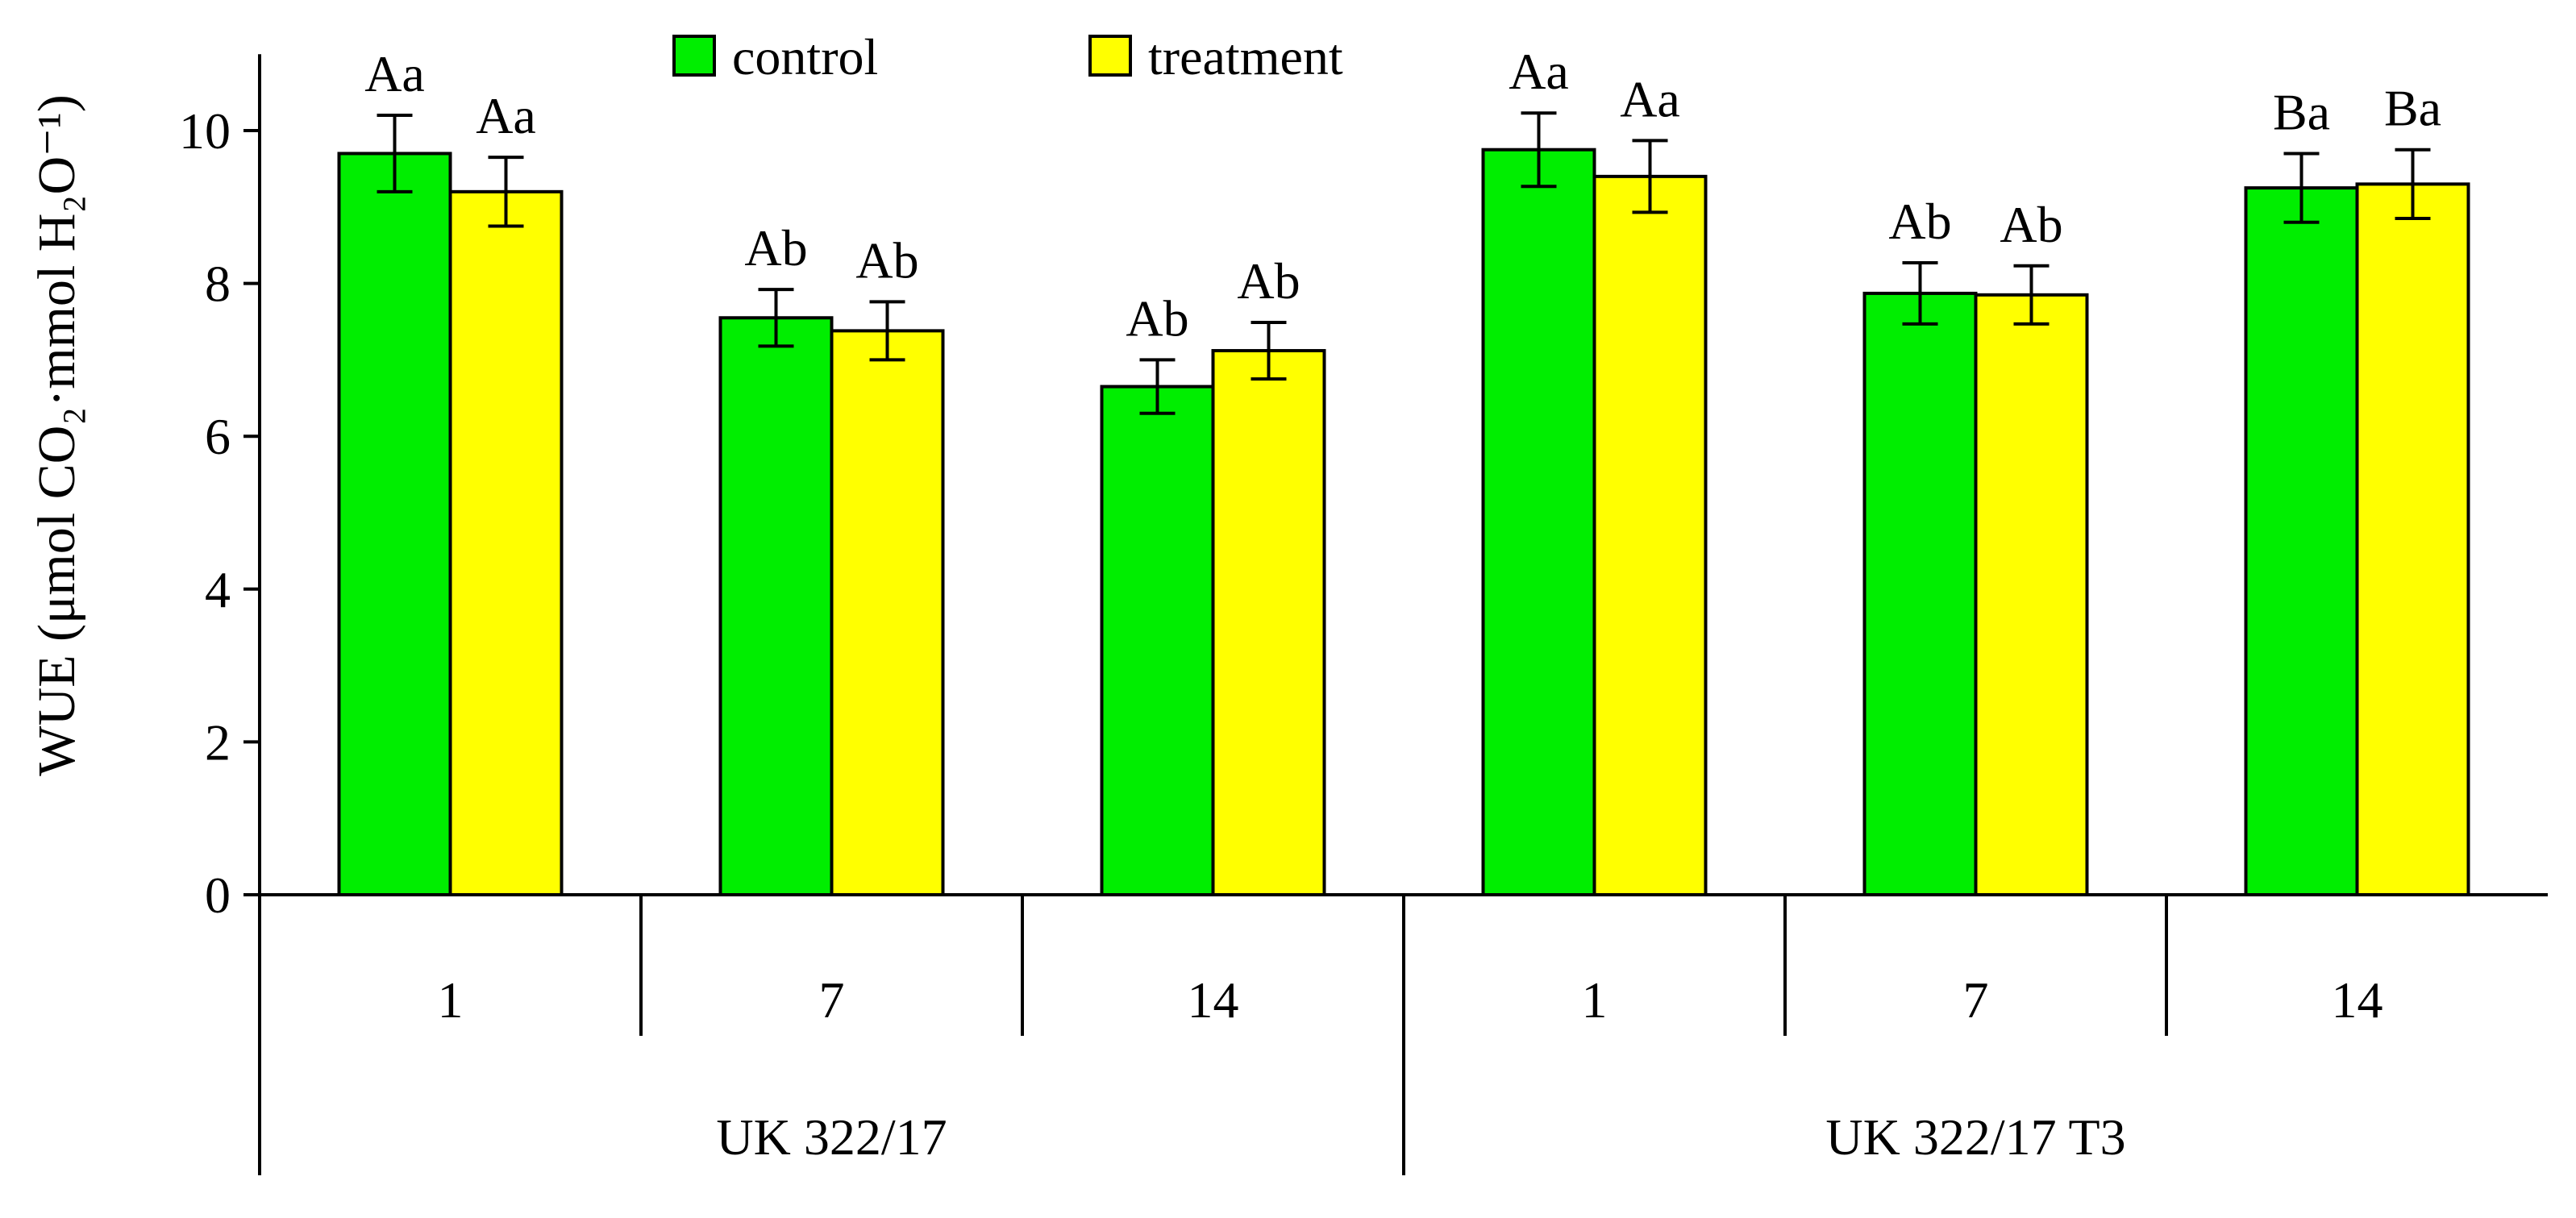 The image size is (2576, 1218). Describe the element at coordinates (1411, 1069) in the screenshot. I see `x-axis-labels: 1 7 14 1 7 14 UK 322/17 UK 322/17 T3` at that location.